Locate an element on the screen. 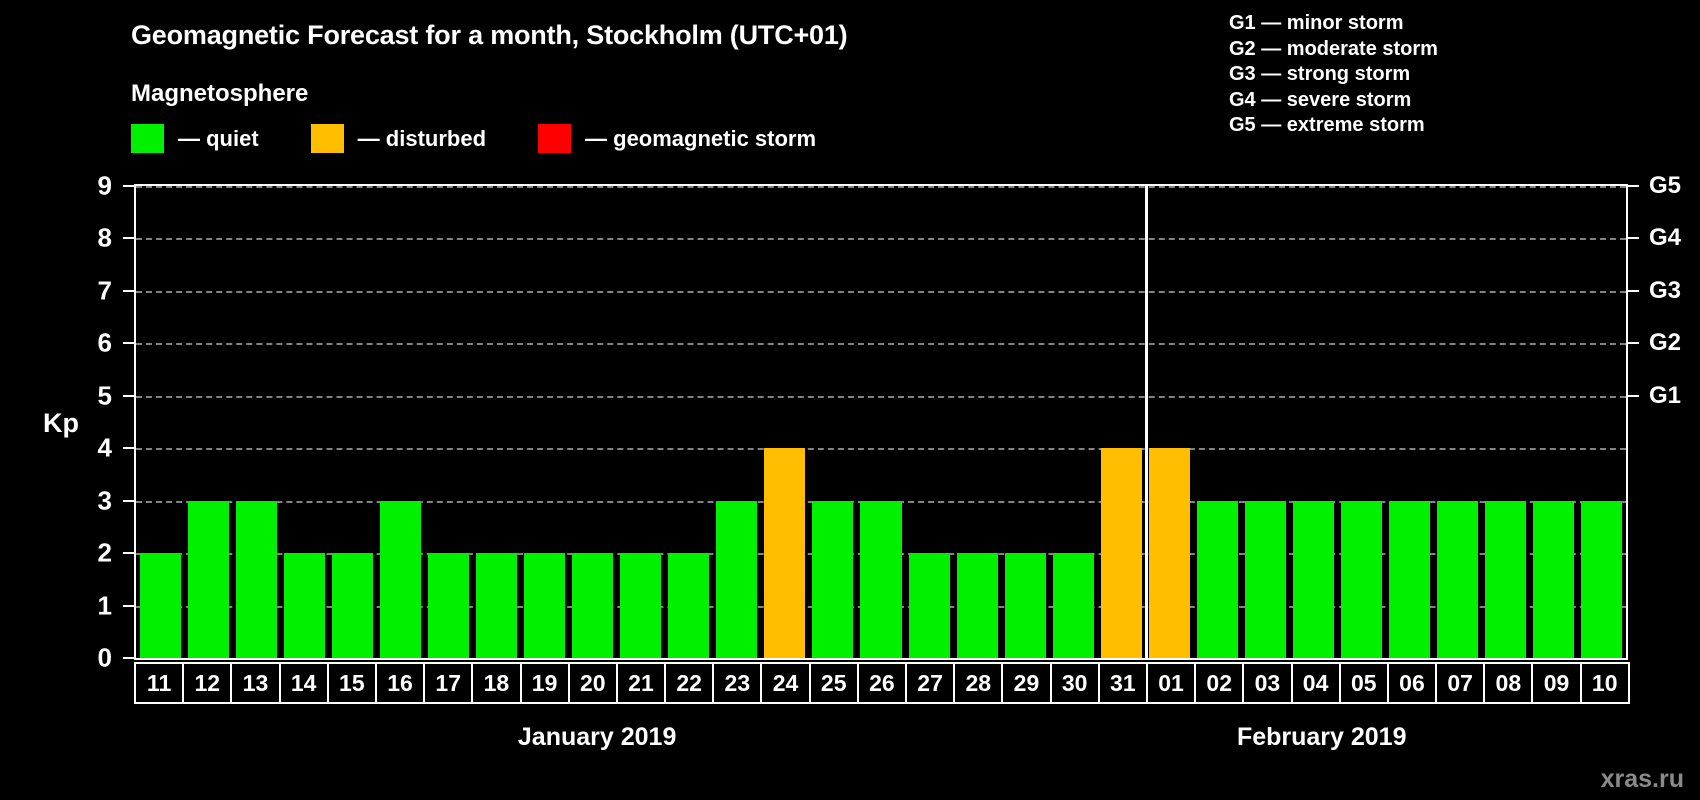  day-label: 28 is located at coordinates (978, 683).